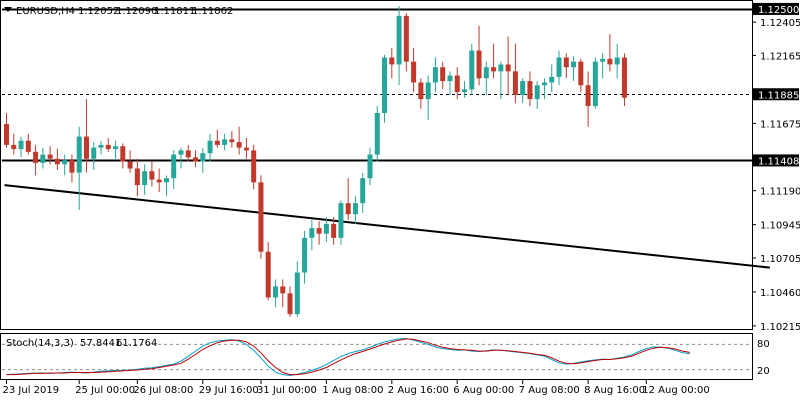 The height and width of the screenshot is (400, 800). I want to click on price-tag: 1.12500, so click(776, 9).